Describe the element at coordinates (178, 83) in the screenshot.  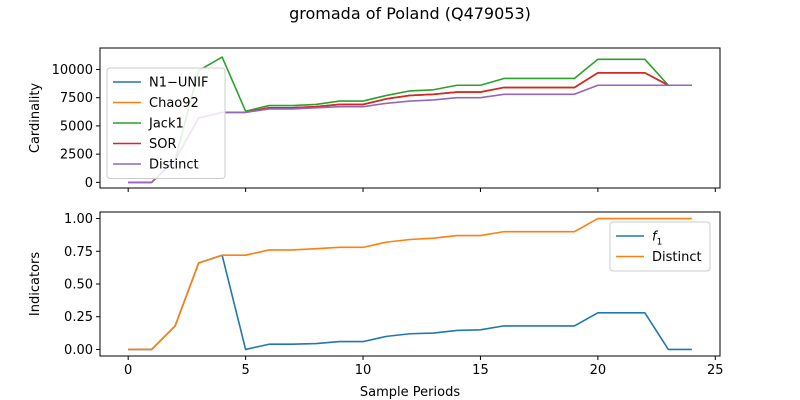
I see `legend-label: N1−UNIF` at that location.